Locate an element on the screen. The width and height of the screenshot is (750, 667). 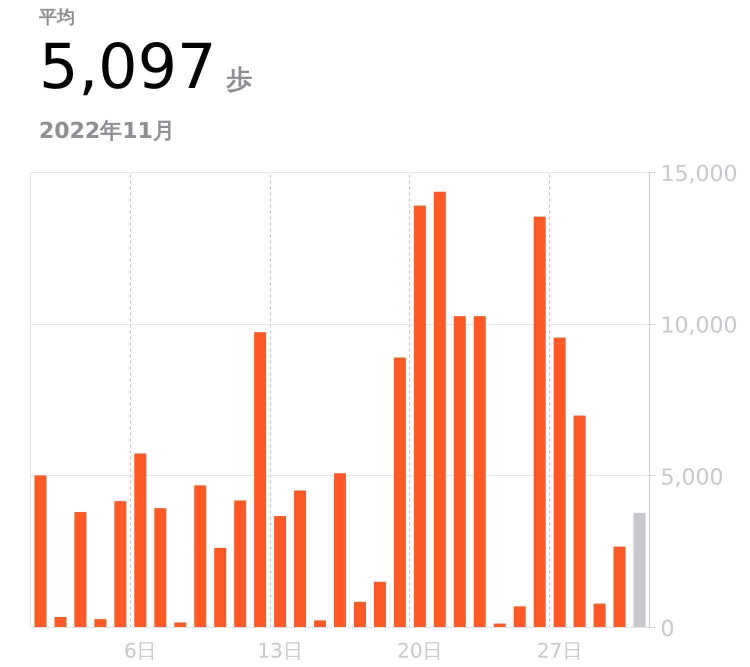
y-tick-label: 0 is located at coordinates (667, 629).